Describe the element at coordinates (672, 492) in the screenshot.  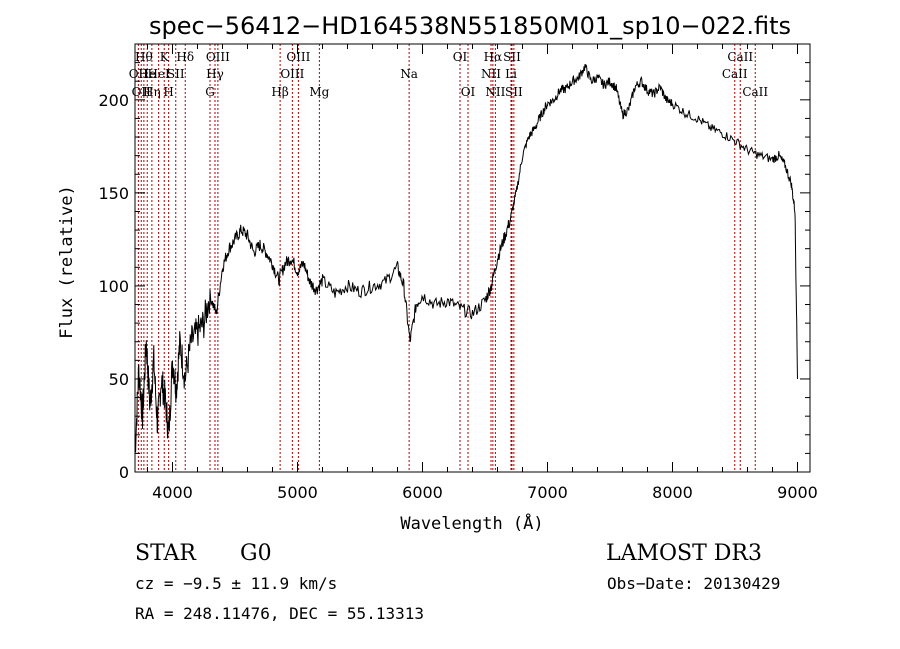
I see `x-tick-label: 8000` at that location.